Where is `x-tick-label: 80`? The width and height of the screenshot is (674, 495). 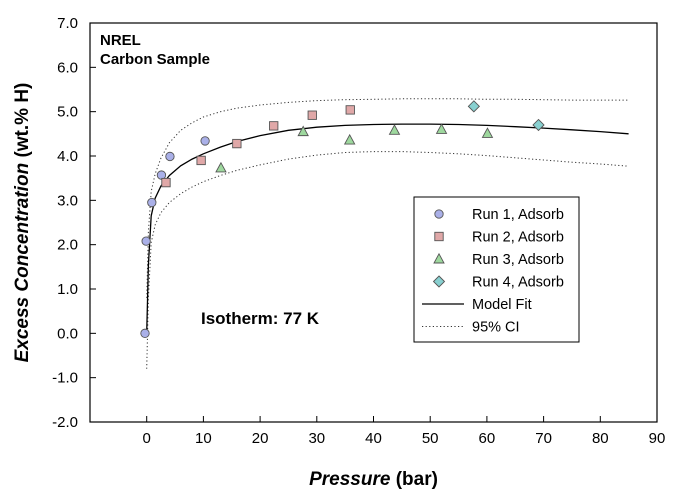
x-tick-label: 80 is located at coordinates (600, 438).